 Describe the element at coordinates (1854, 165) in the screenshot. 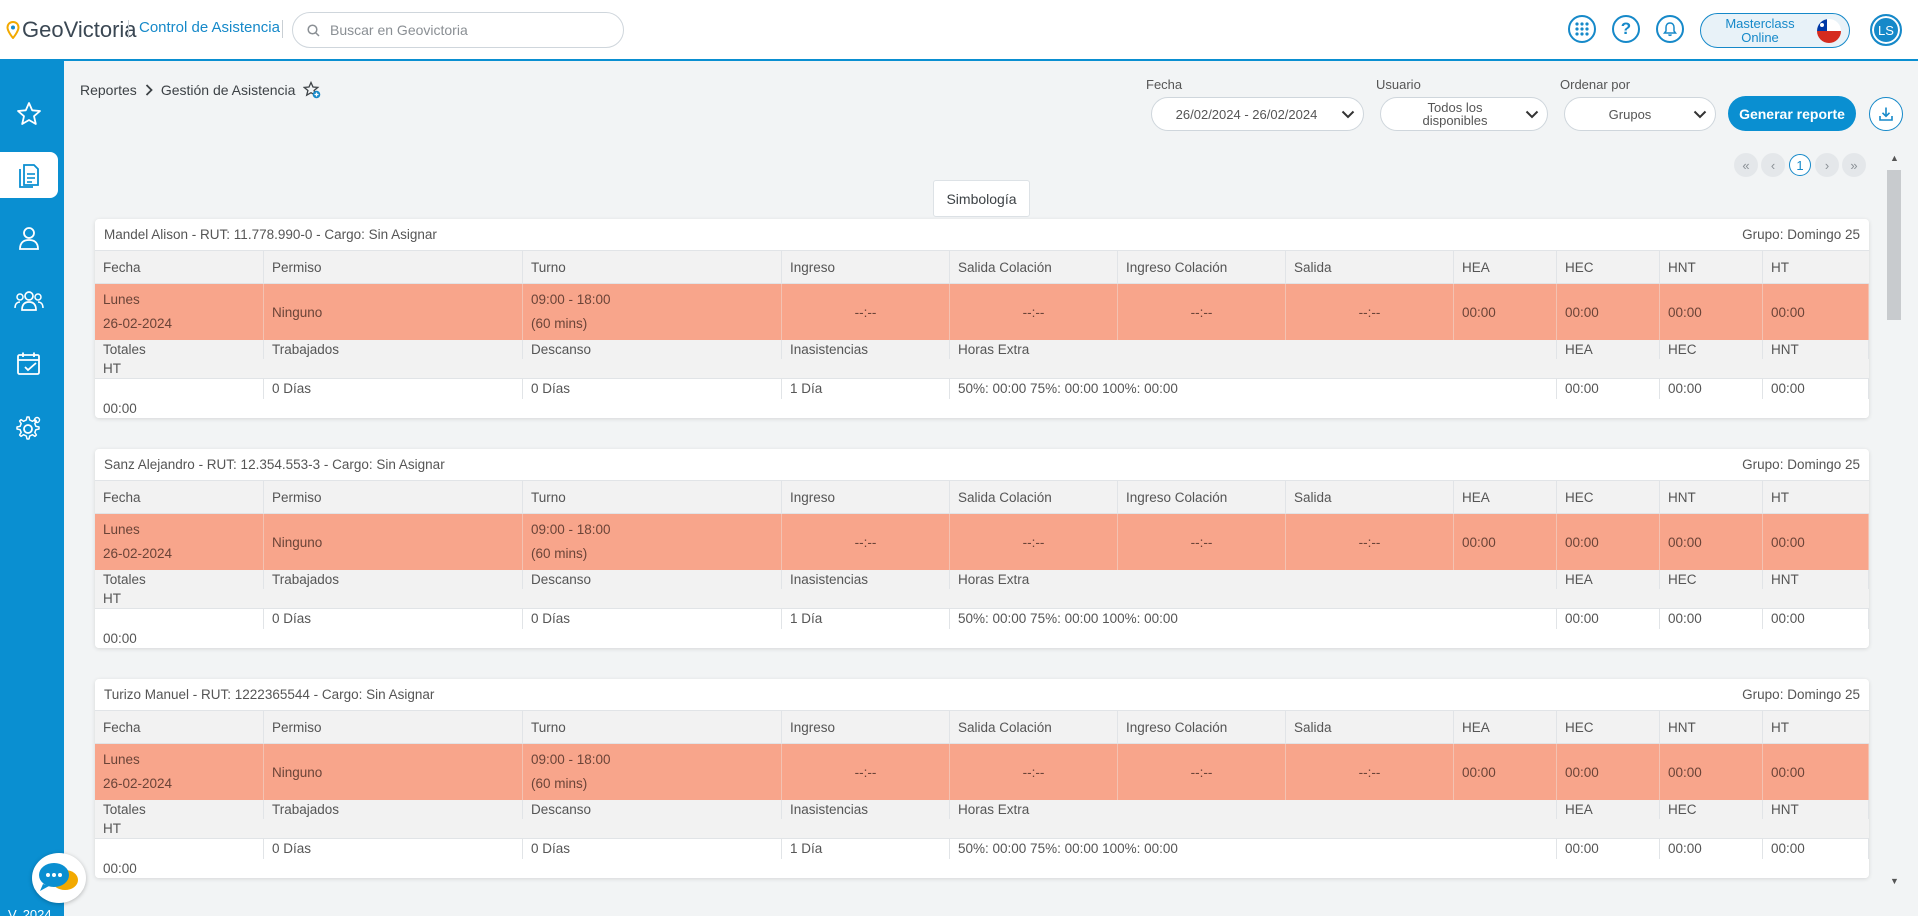

I see `pagination-last: »` at that location.